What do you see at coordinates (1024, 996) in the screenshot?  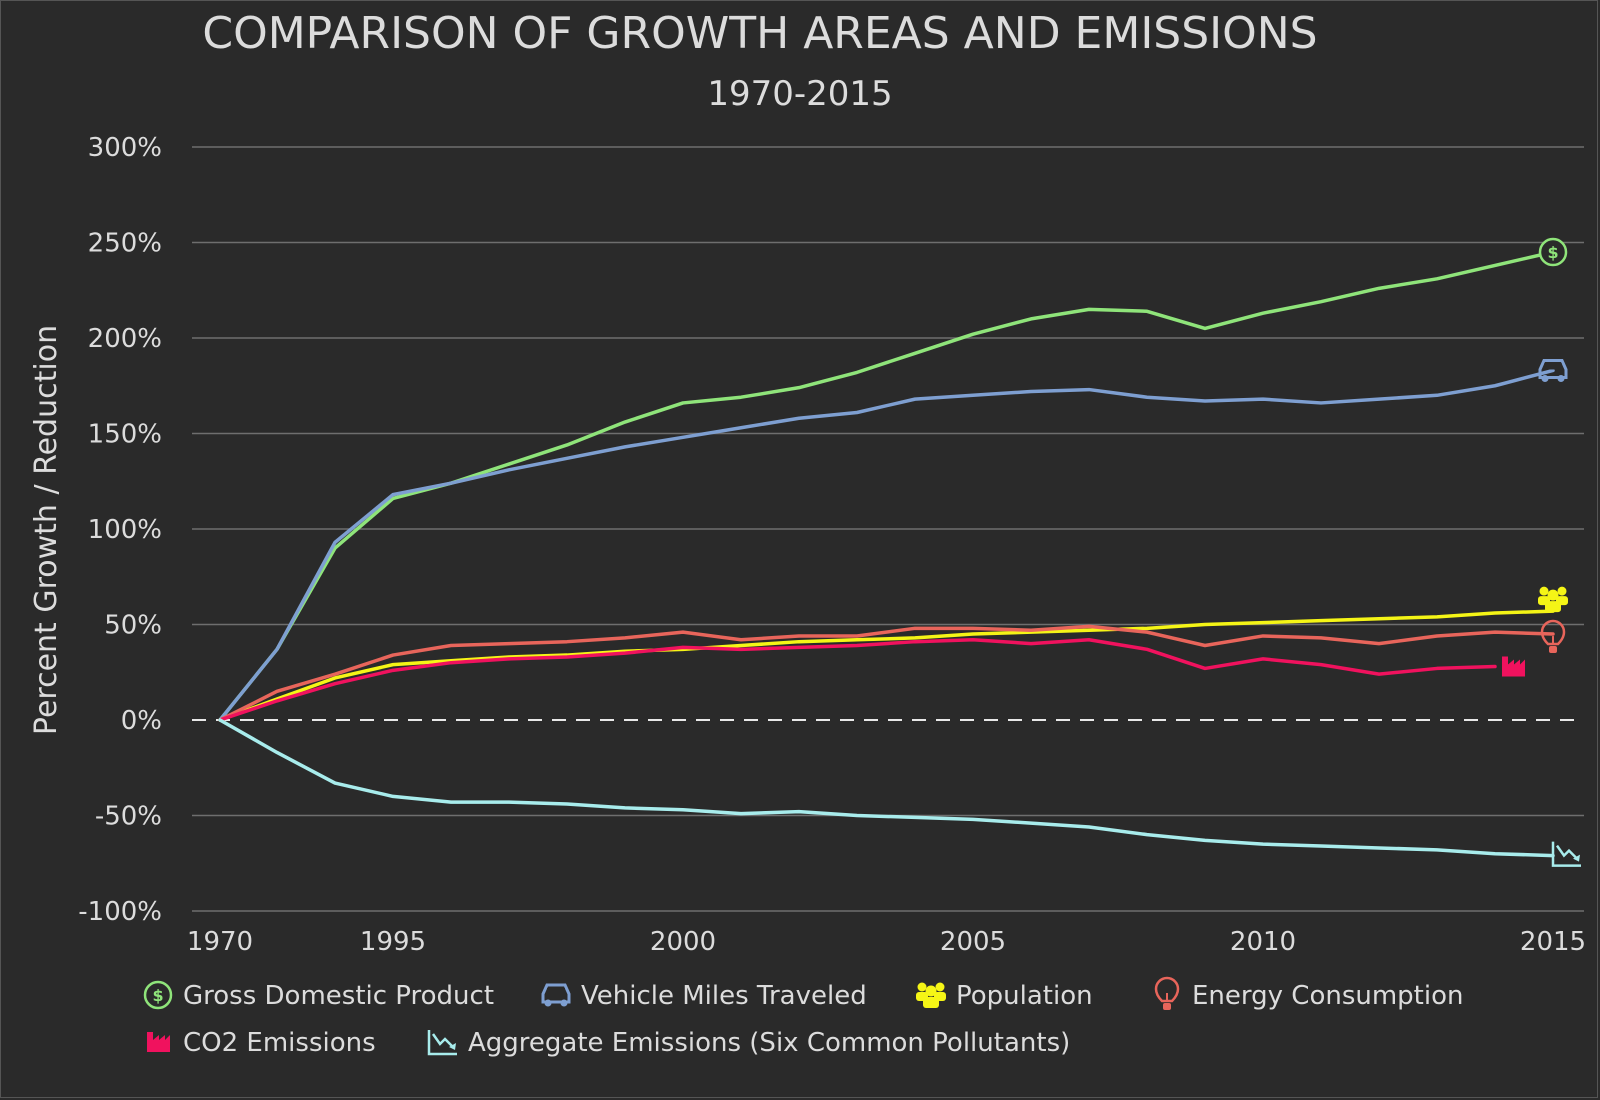 I see `legend-label: Population` at bounding box center [1024, 996].